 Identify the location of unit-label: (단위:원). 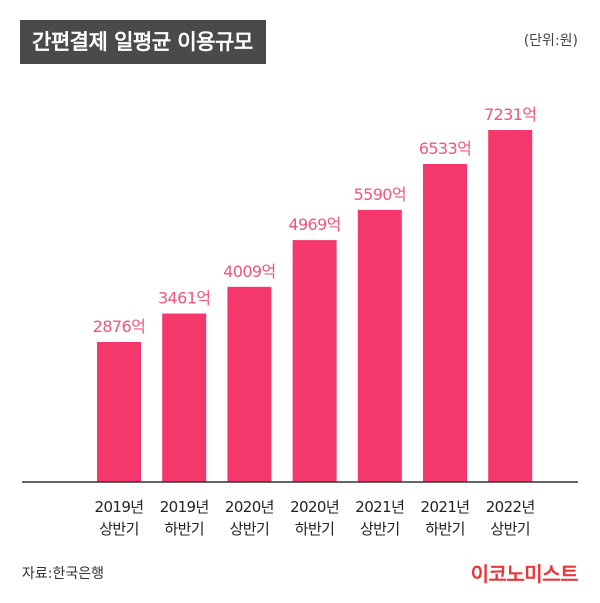
(550, 41).